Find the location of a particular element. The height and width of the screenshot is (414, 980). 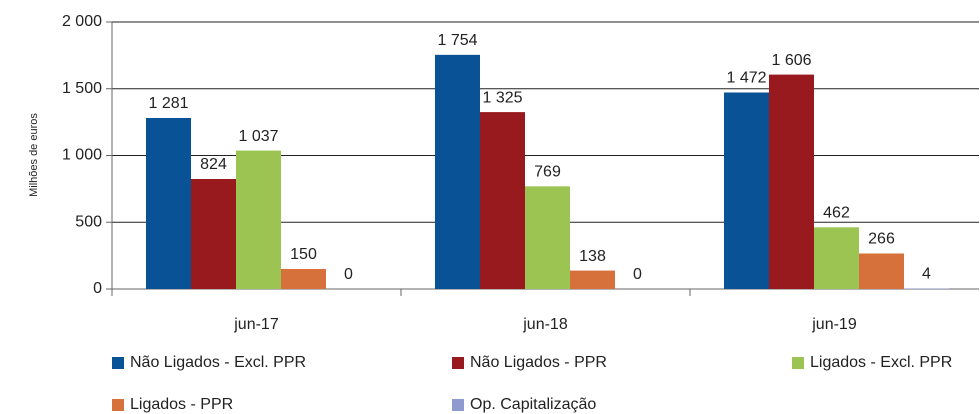

y-tick-label: 0 is located at coordinates (97, 288).